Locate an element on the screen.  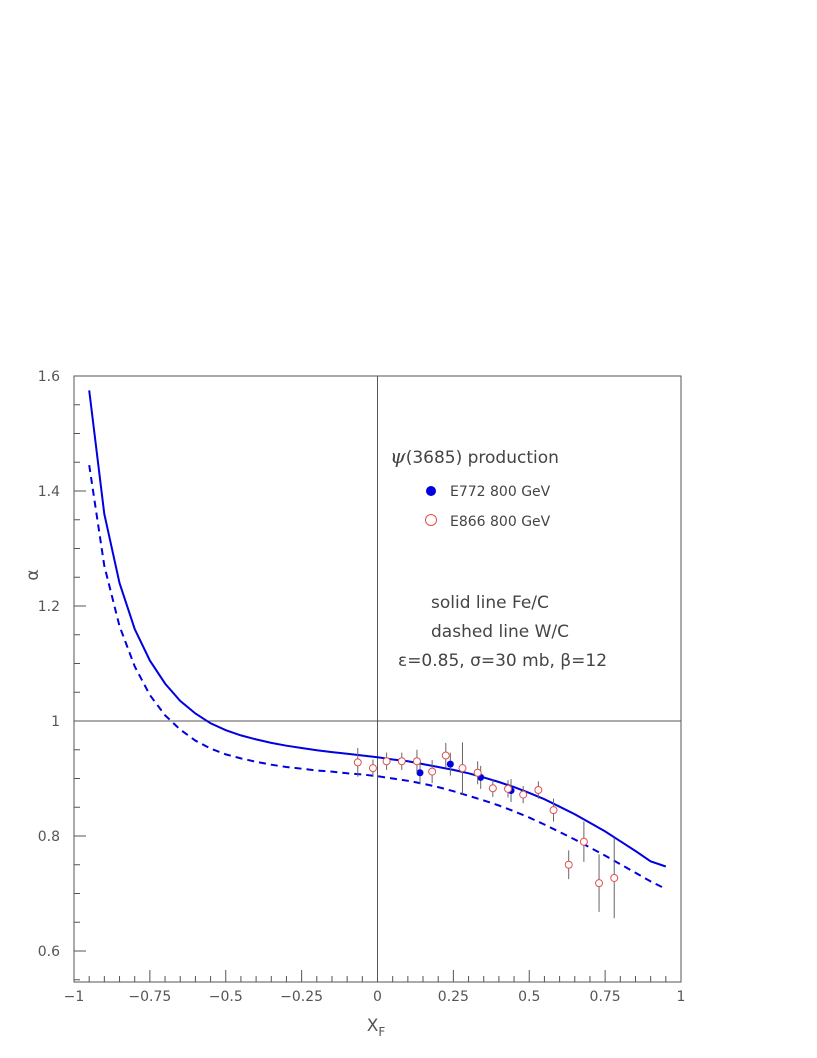
annotation-dashed-line: dashed line W/C is located at coordinates (500, 632).